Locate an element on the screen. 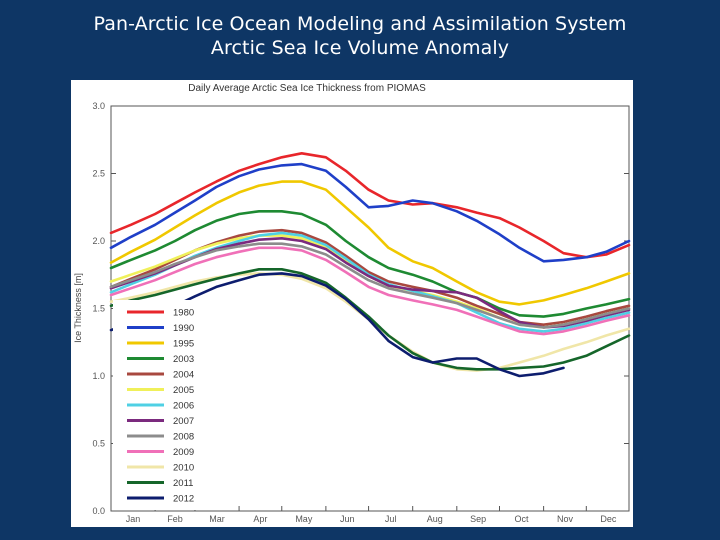 This screenshot has width=720, height=540. x-tick-label: Feb is located at coordinates (175, 519).